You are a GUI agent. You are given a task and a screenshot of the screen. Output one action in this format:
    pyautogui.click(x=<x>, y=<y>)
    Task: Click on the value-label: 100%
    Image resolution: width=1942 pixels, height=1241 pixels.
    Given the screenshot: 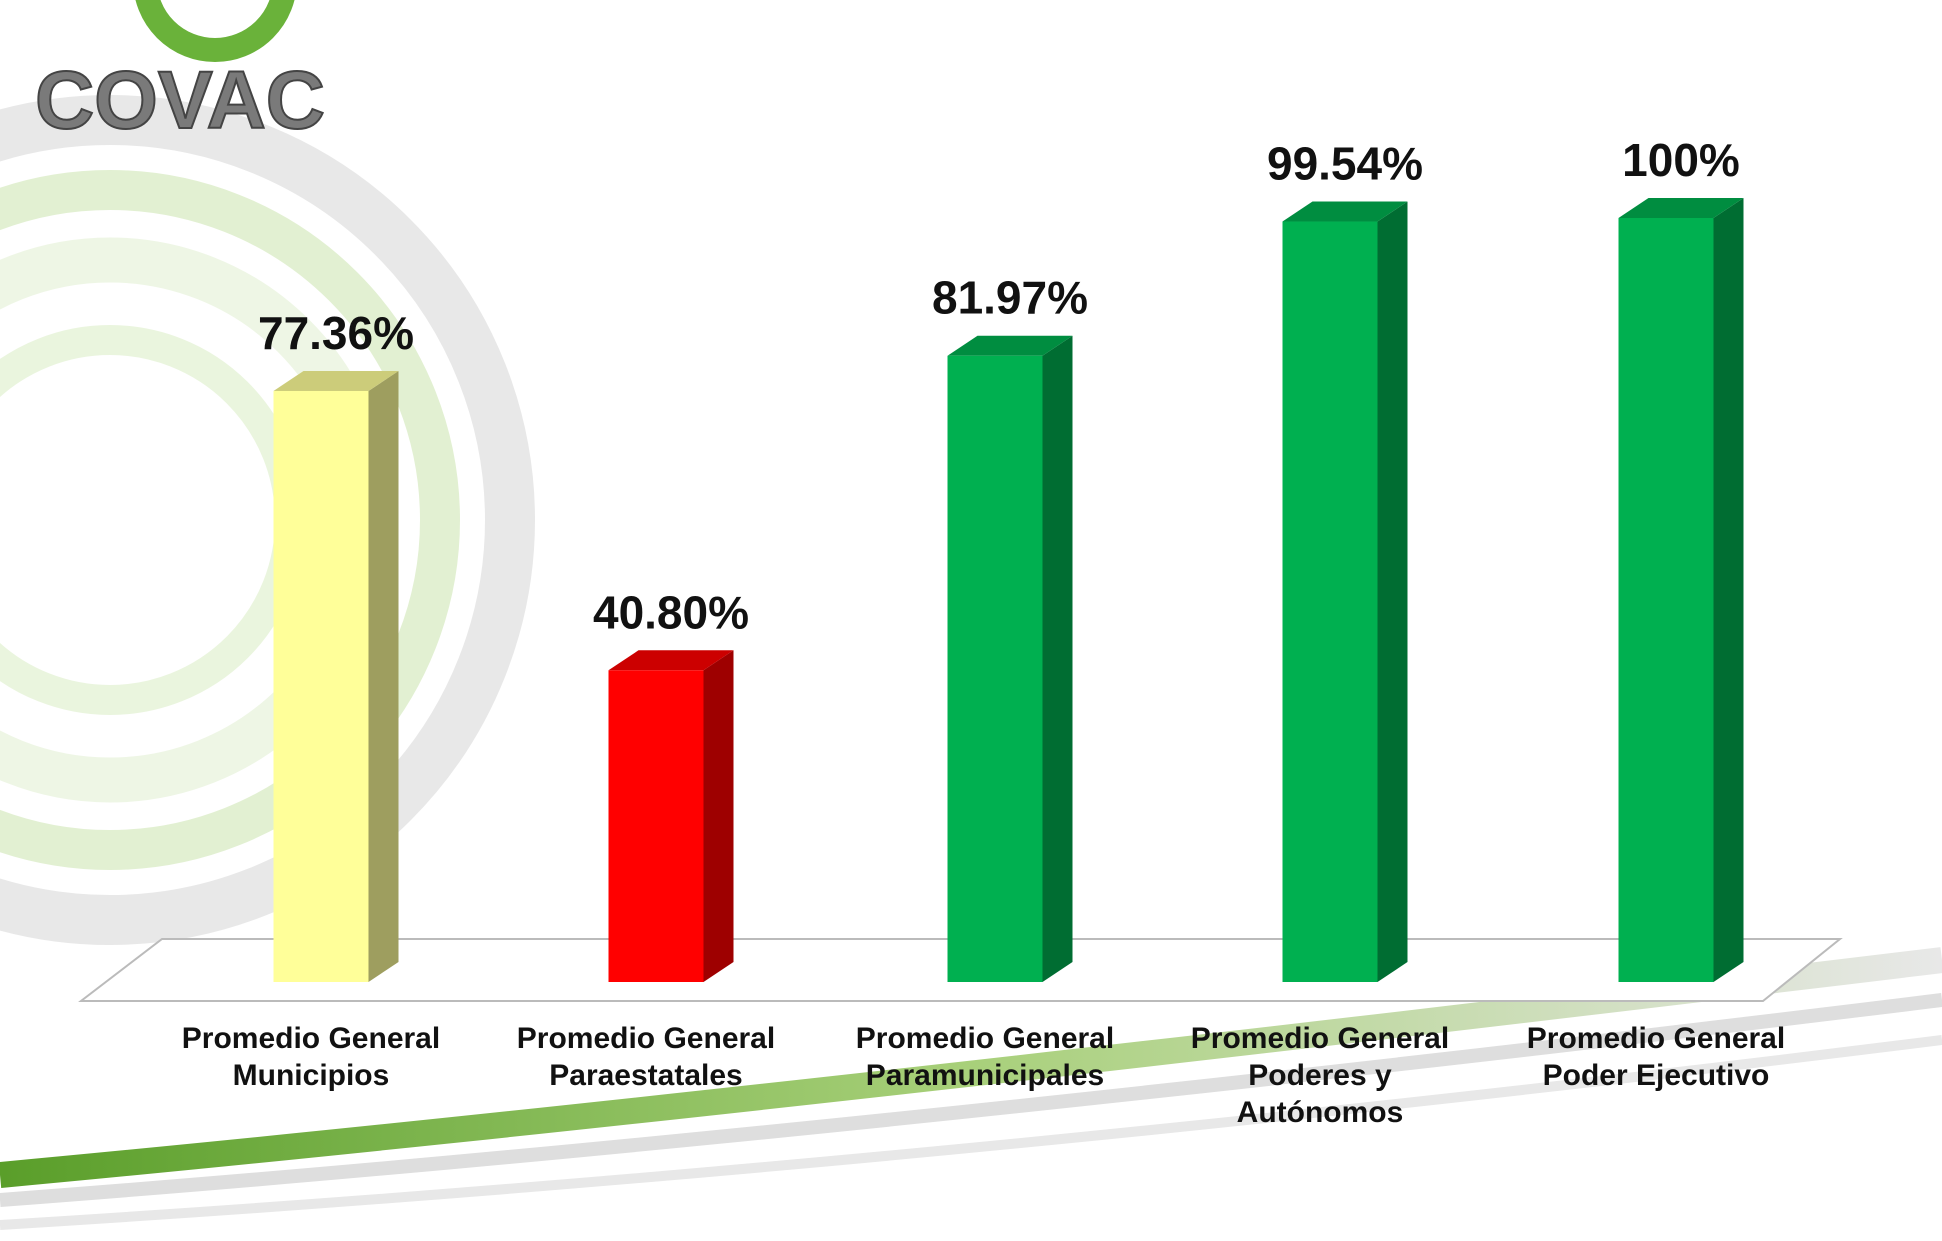 What is the action you would take?
    pyautogui.click(x=1681, y=160)
    